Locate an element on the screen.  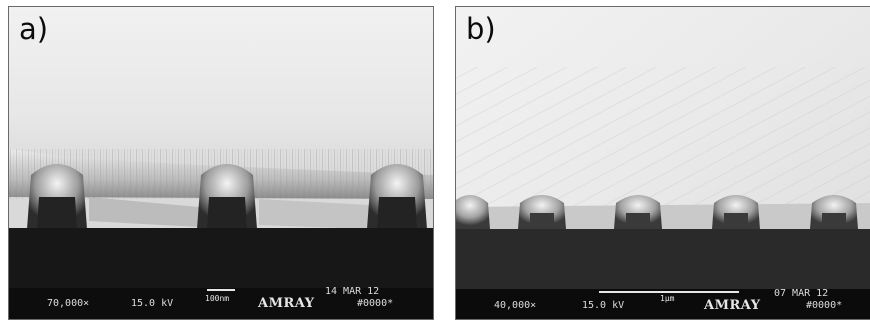
scale-label: 1μm is located at coordinates (667, 298).